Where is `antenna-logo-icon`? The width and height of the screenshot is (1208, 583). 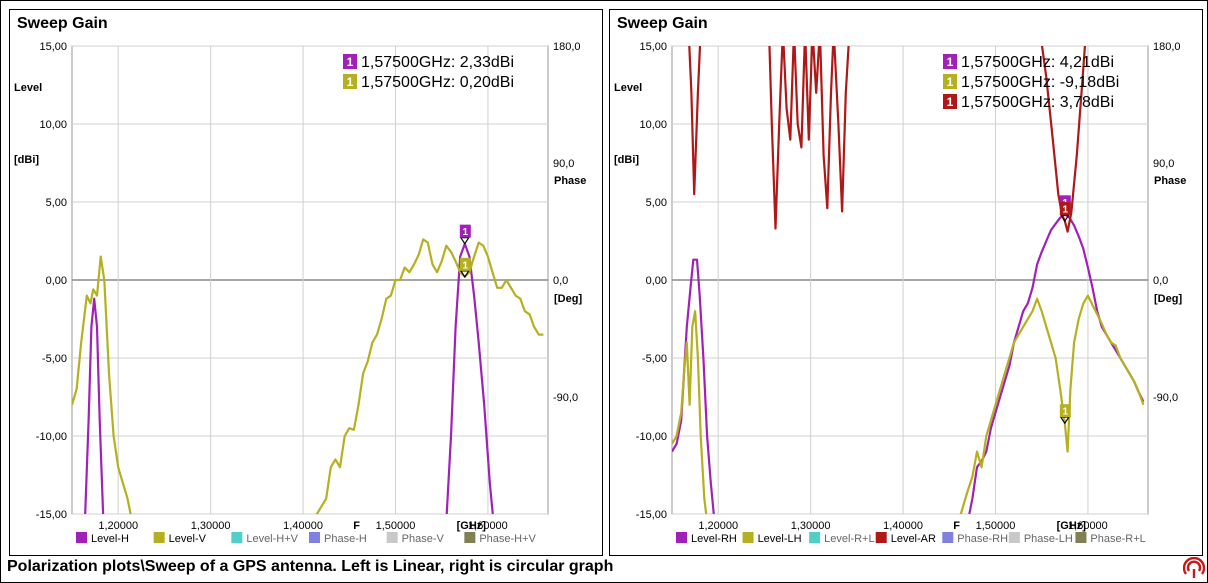 antenna-logo-icon is located at coordinates (1194, 567).